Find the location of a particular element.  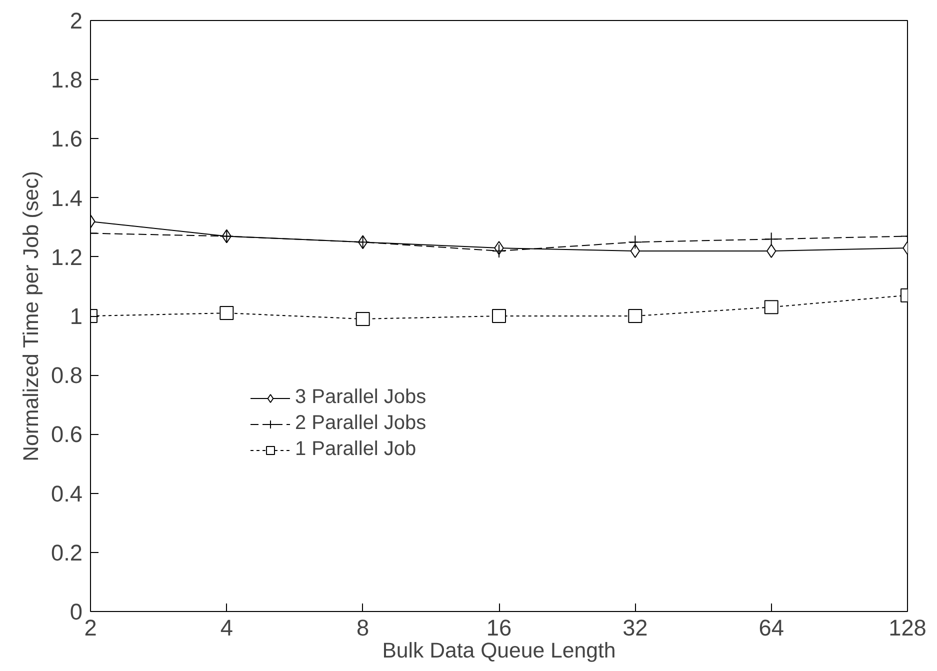

y-tick-label: 0.6 is located at coordinates (67, 434).